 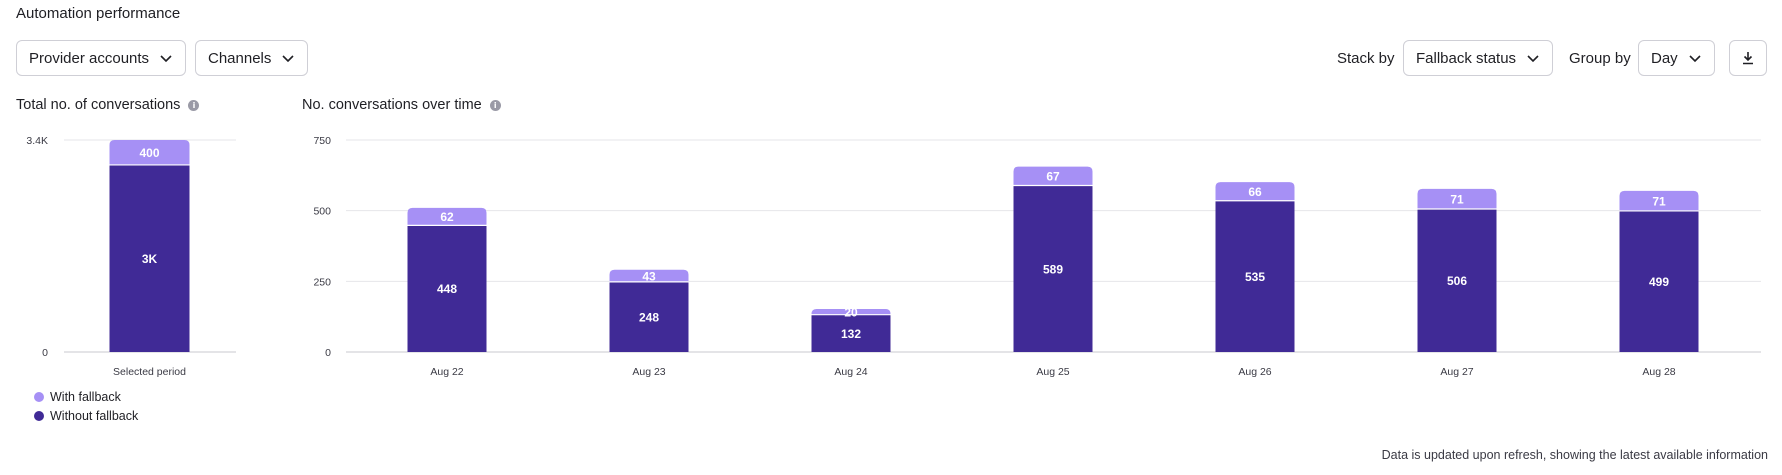 I want to click on bar-value-label: 589, so click(x=1053, y=269).